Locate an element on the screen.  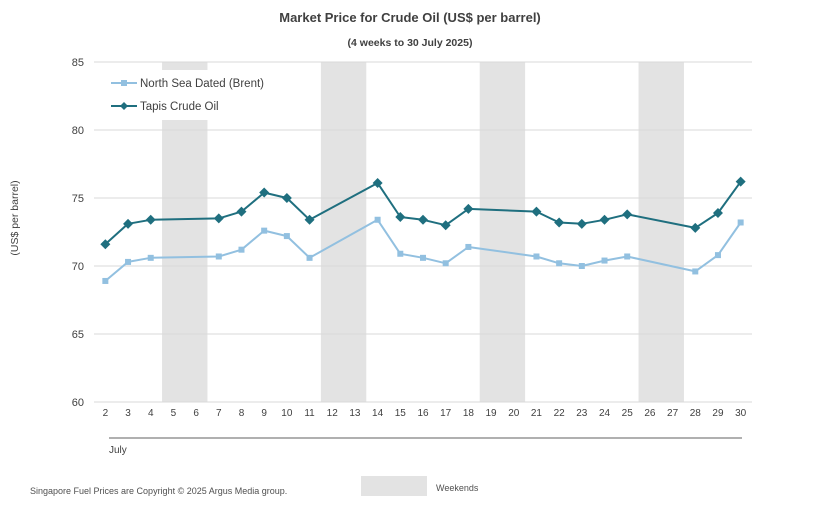
x-tick-label: 17 is located at coordinates (446, 413).